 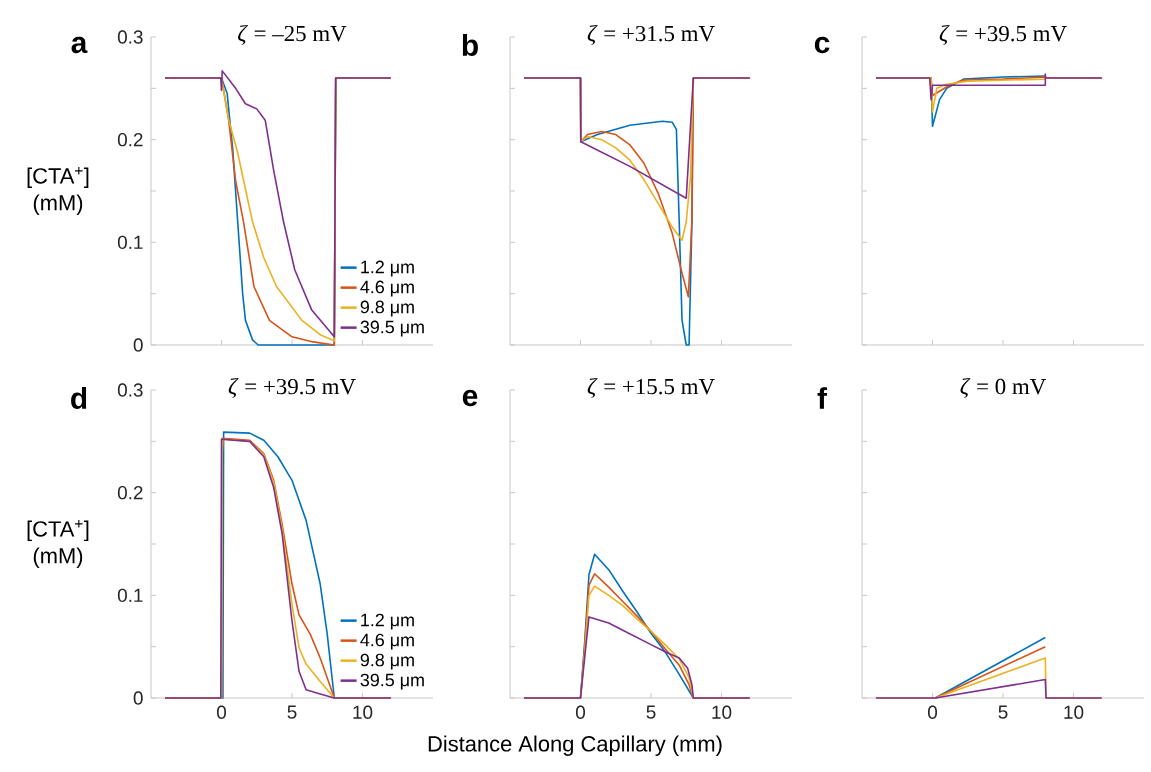 I want to click on x-axis-title: Distance Along Capillary (mm), so click(x=575, y=745).